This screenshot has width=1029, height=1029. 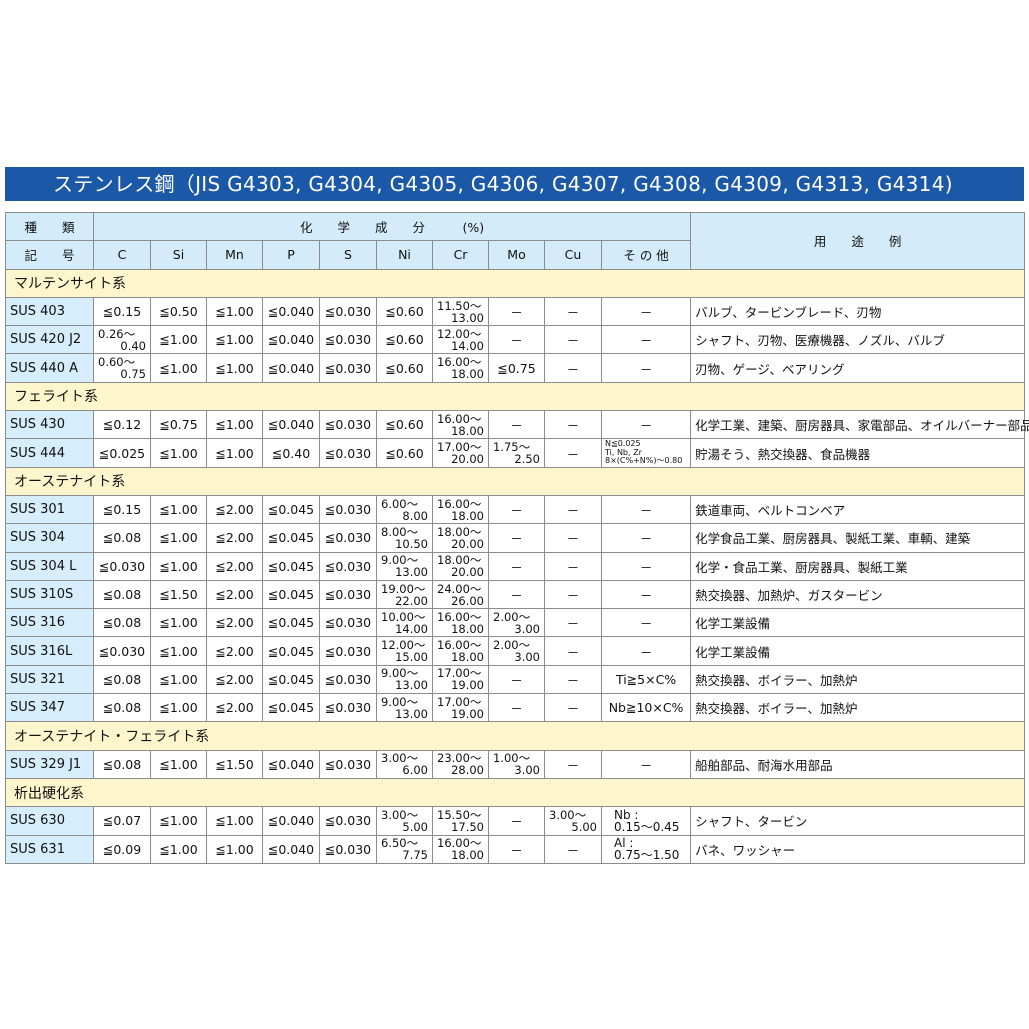 I want to click on range-cell: 1.75～ 2.50, so click(x=516, y=453).